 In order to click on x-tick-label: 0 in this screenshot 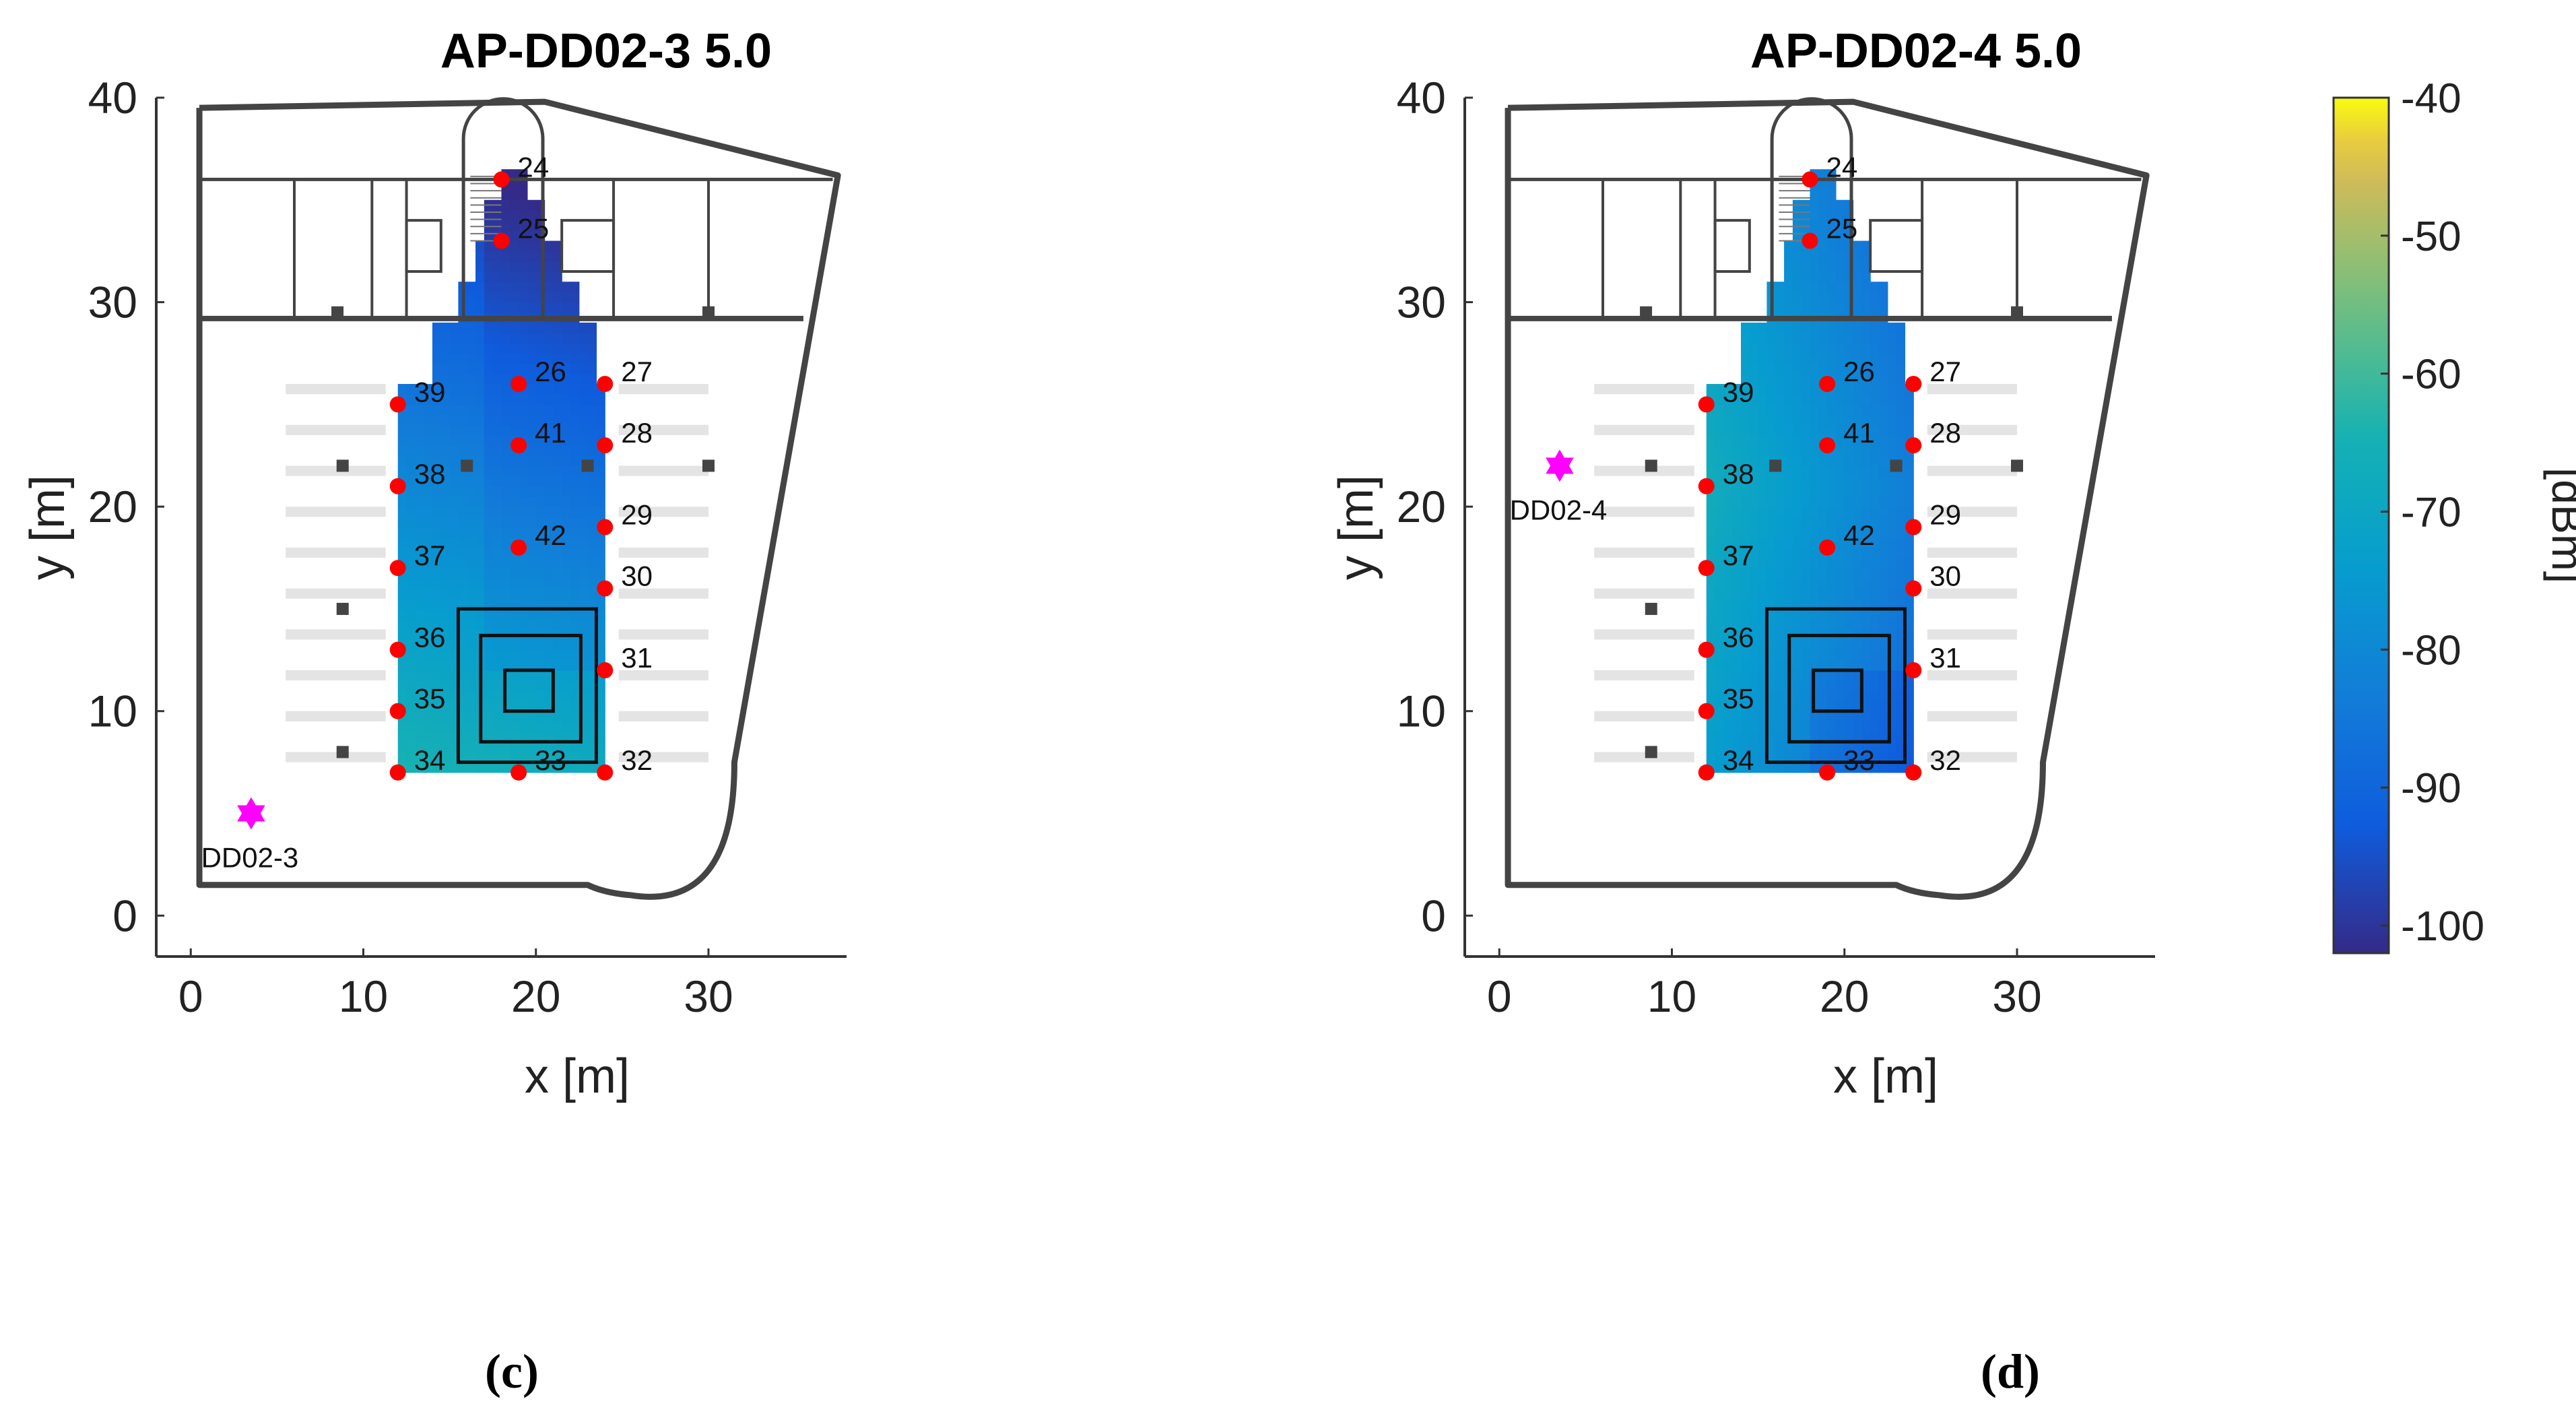, I will do `click(190, 996)`.